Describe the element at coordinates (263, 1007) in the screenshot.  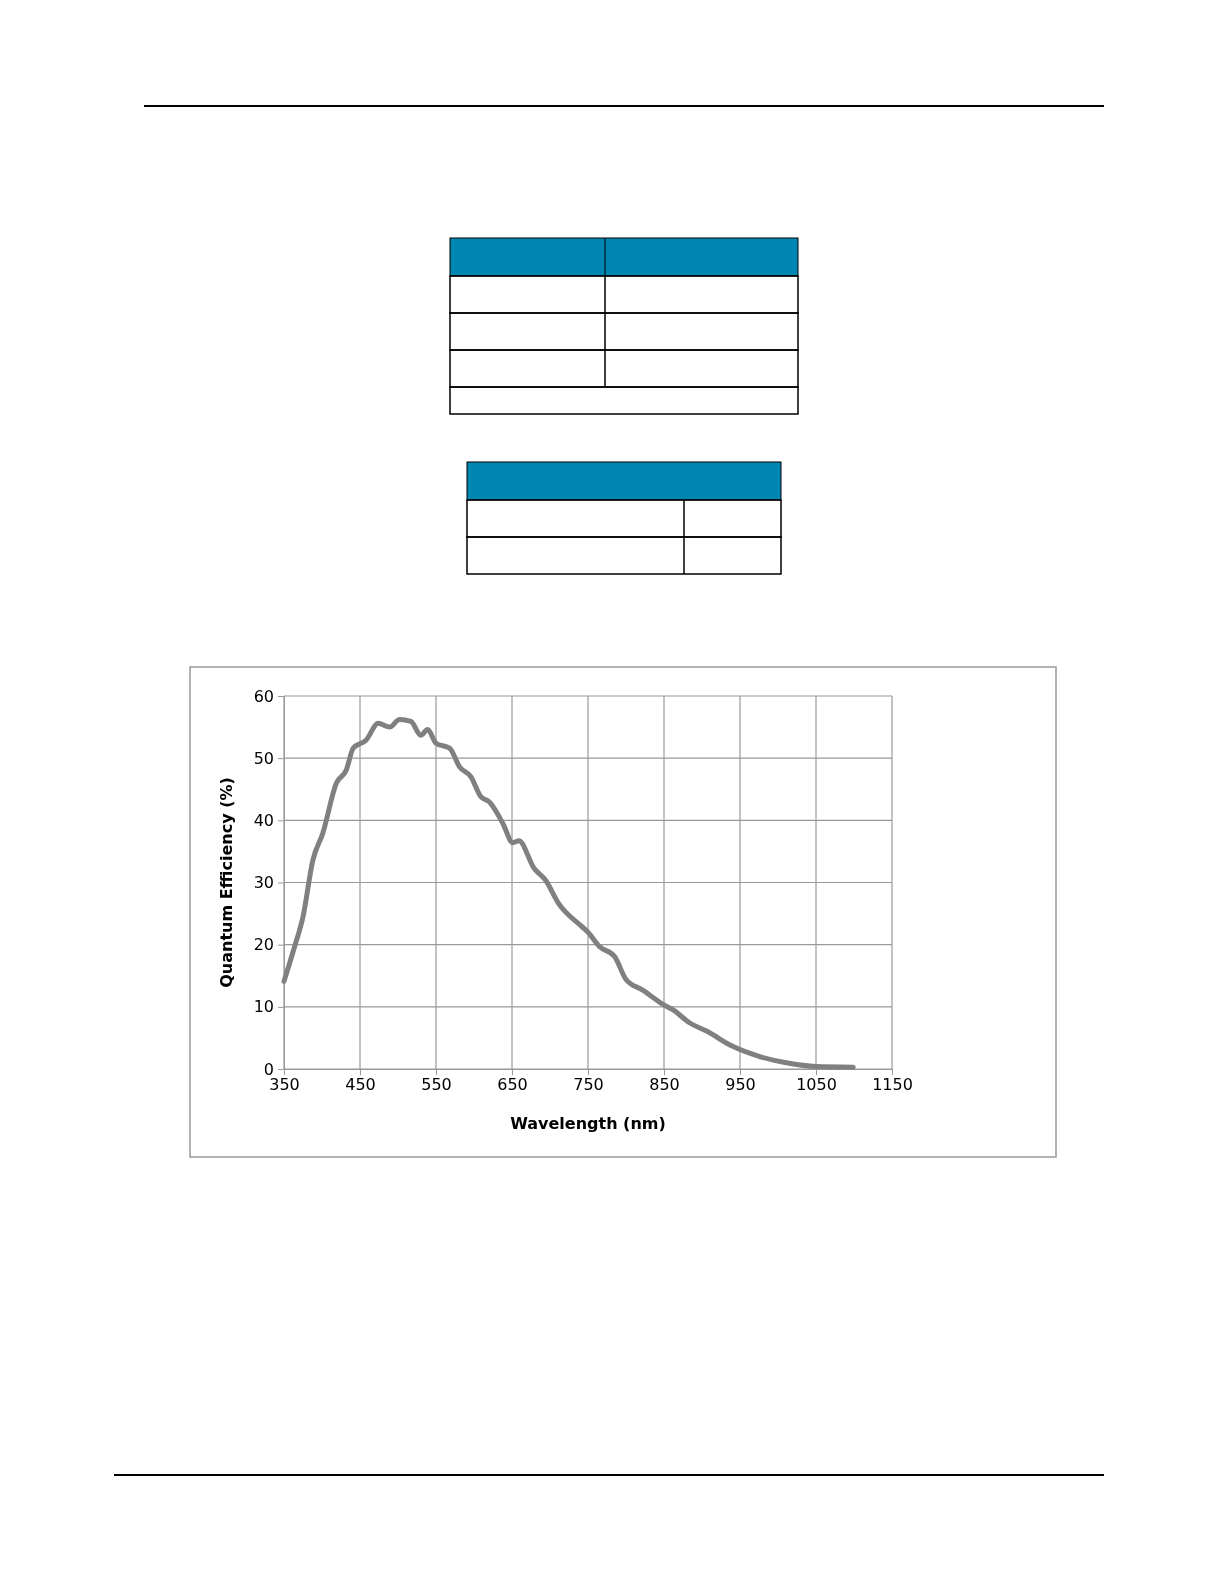
I see `y-tick-label: 10` at that location.